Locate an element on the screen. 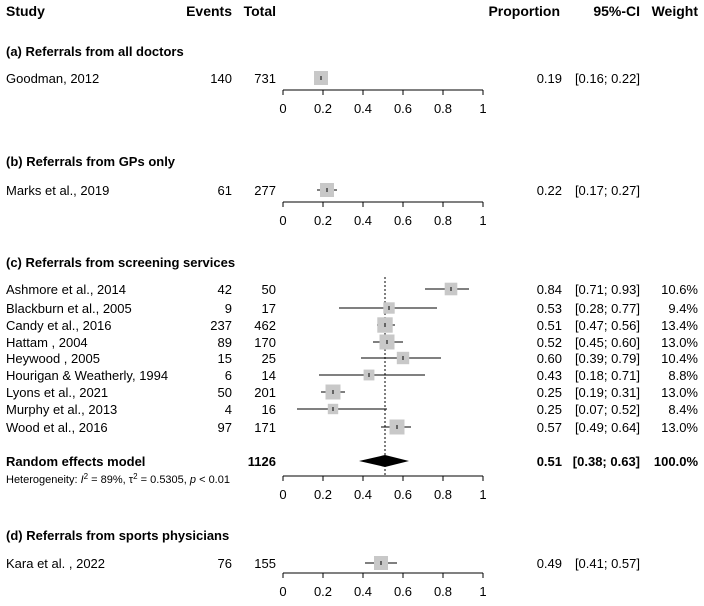 Image resolution: width=704 pixels, height=606 pixels. study-total: 462 is located at coordinates (265, 325).